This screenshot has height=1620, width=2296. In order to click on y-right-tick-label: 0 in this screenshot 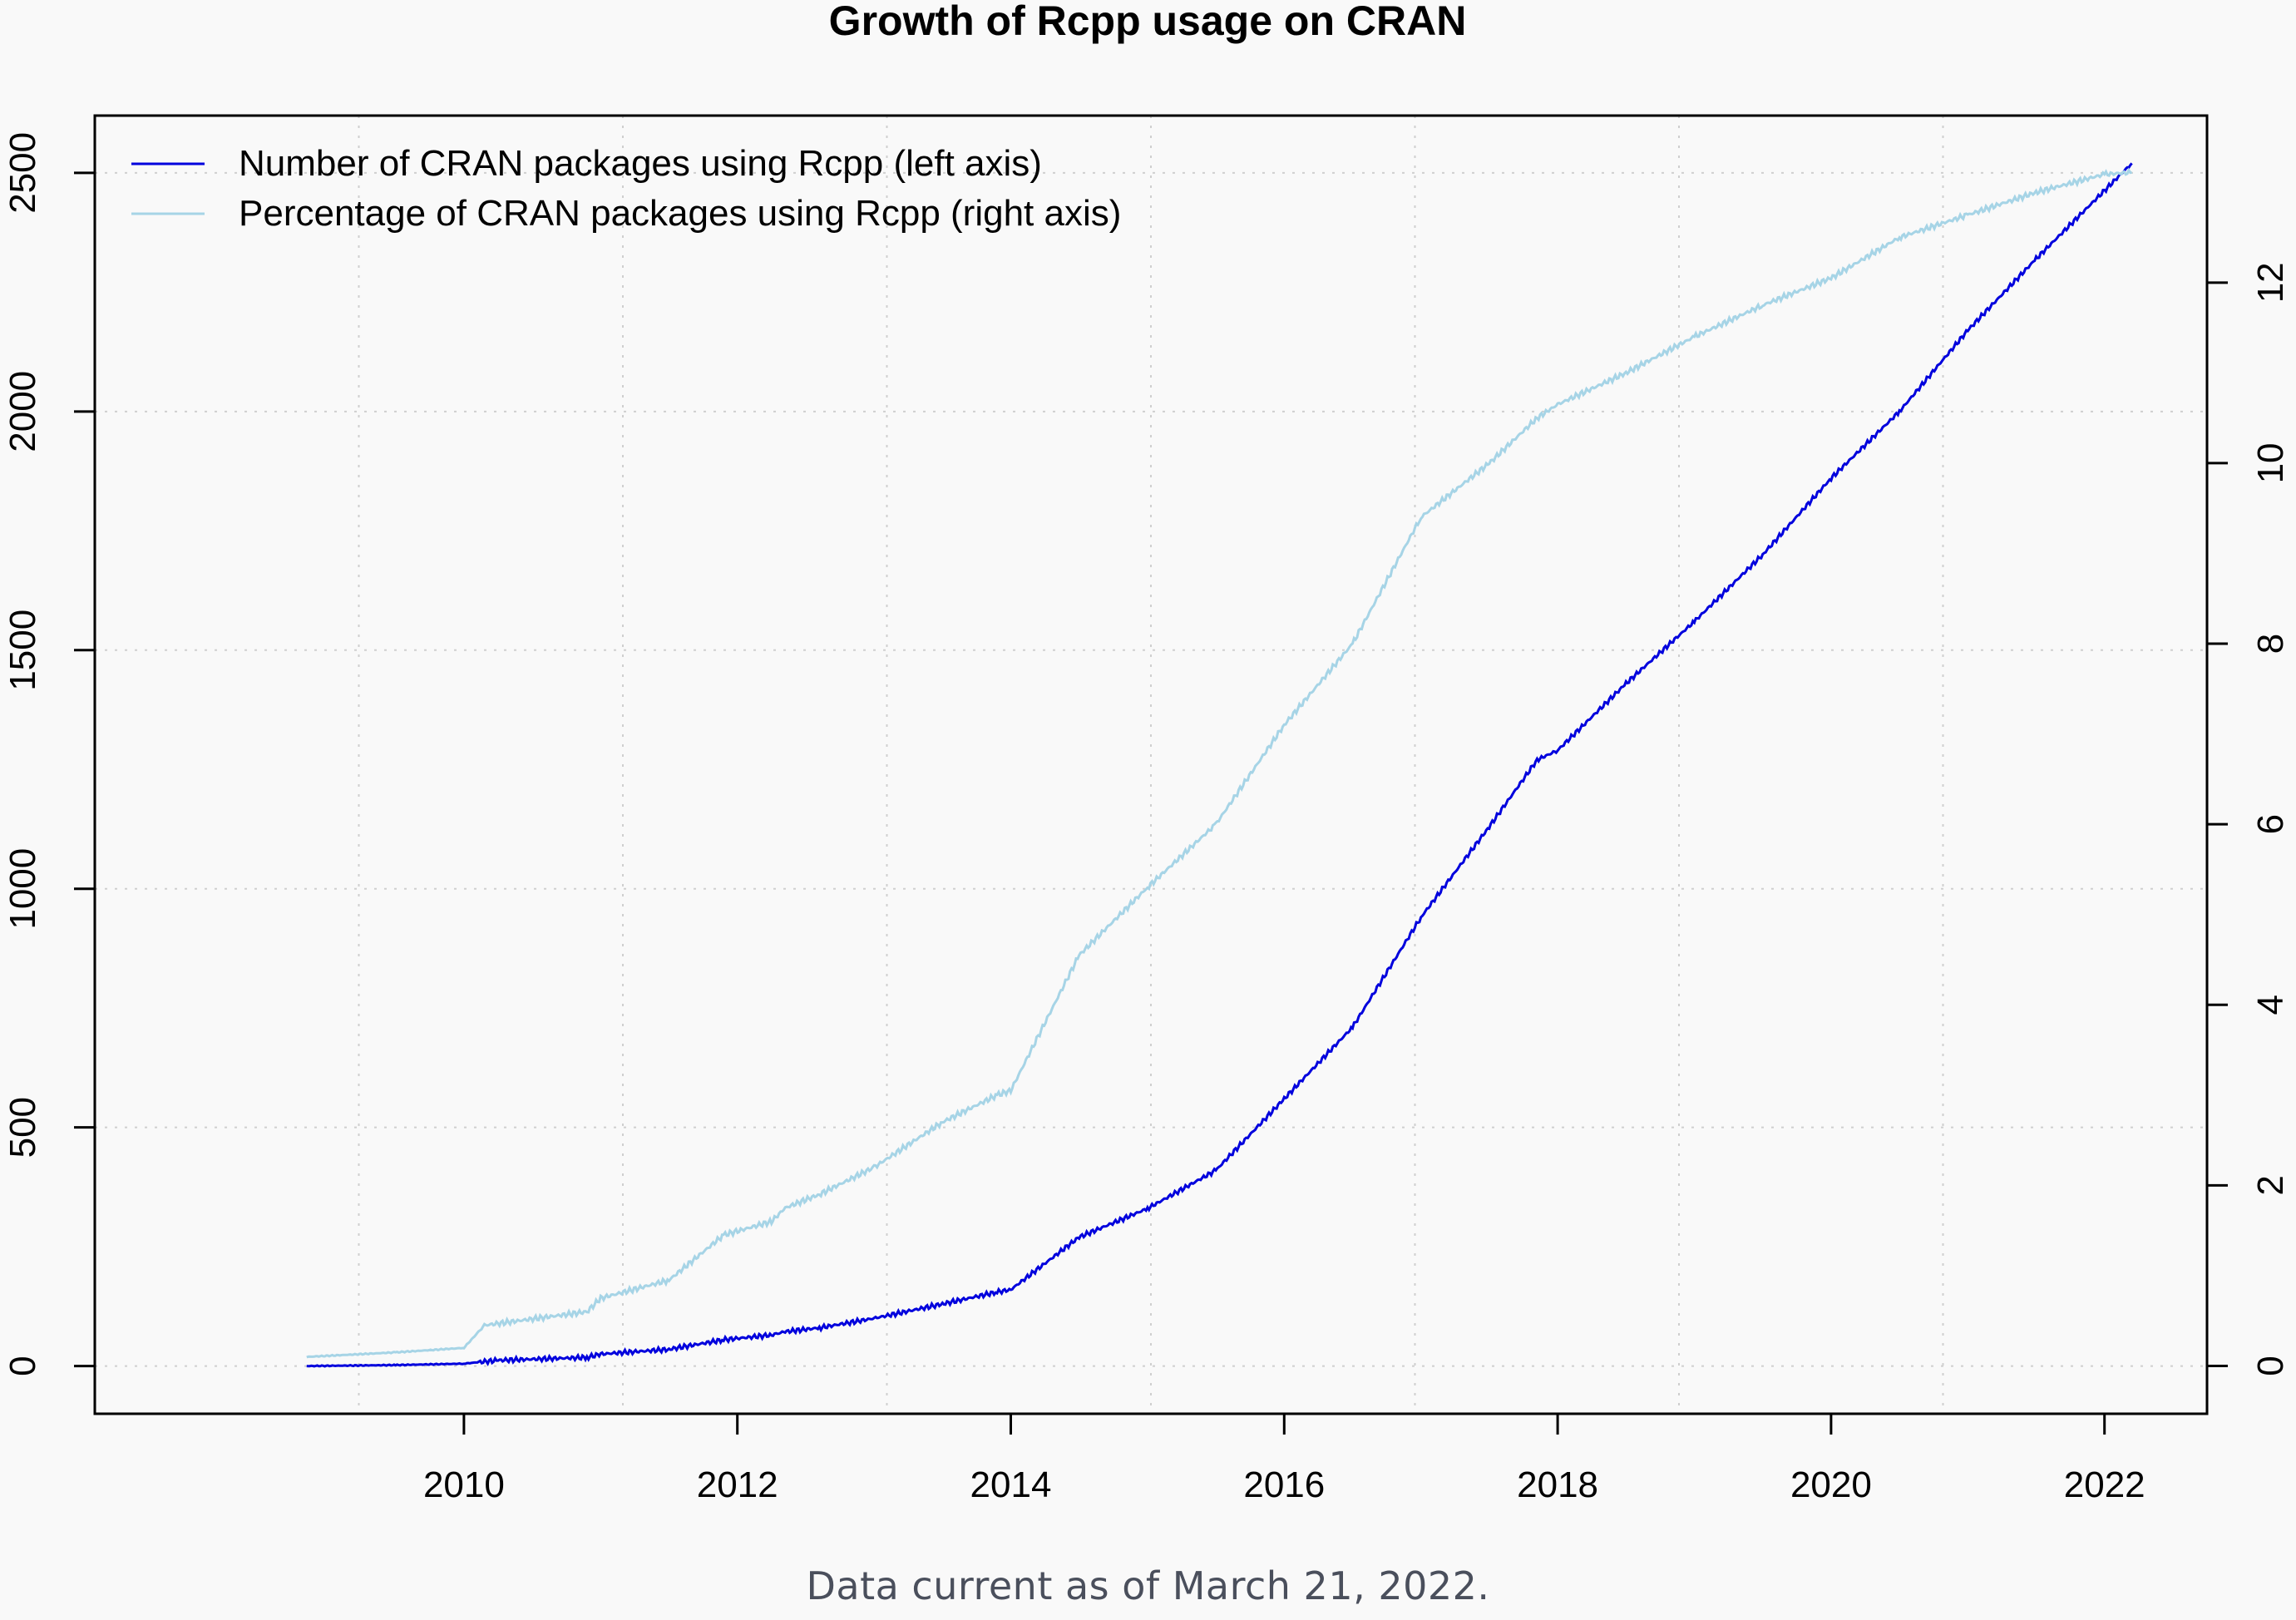, I will do `click(2270, 1366)`.